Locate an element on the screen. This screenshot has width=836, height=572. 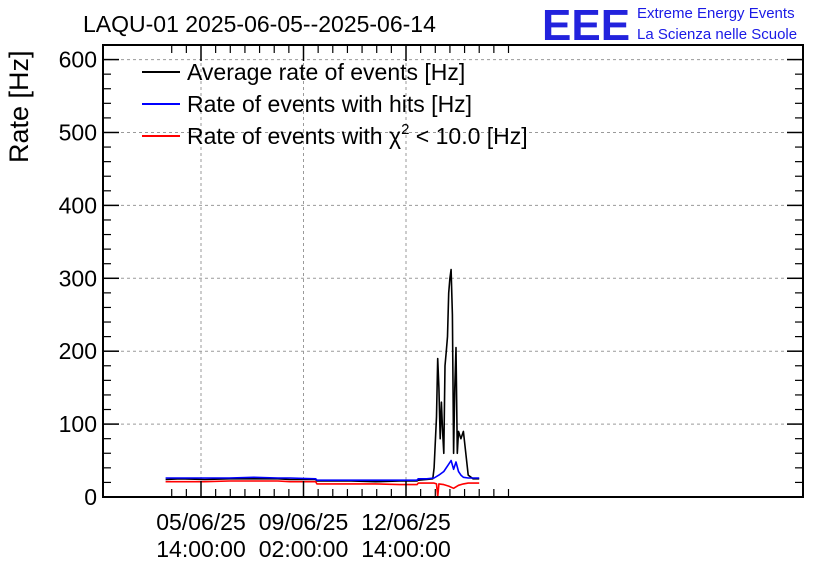
y-tick-label: 100 is located at coordinates (78, 424).